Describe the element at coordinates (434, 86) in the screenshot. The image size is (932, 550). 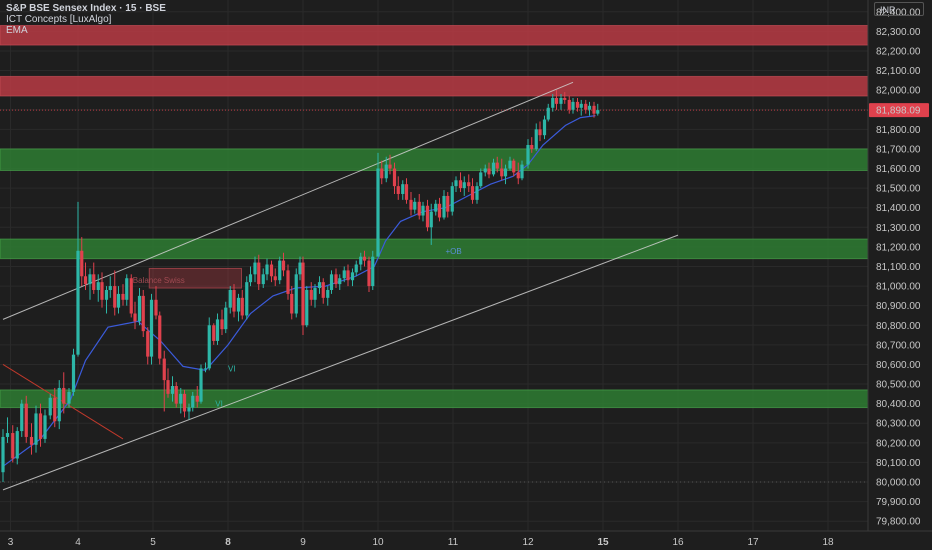
I see `supply-zone` at that location.